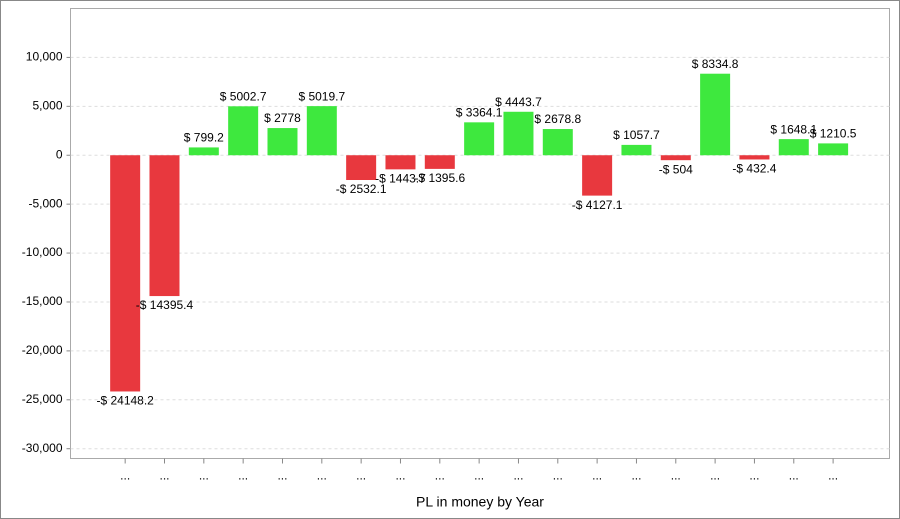 The width and height of the screenshot is (900, 519). Describe the element at coordinates (833, 134) in the screenshot. I see `value-label: $ 1210.5` at that location.